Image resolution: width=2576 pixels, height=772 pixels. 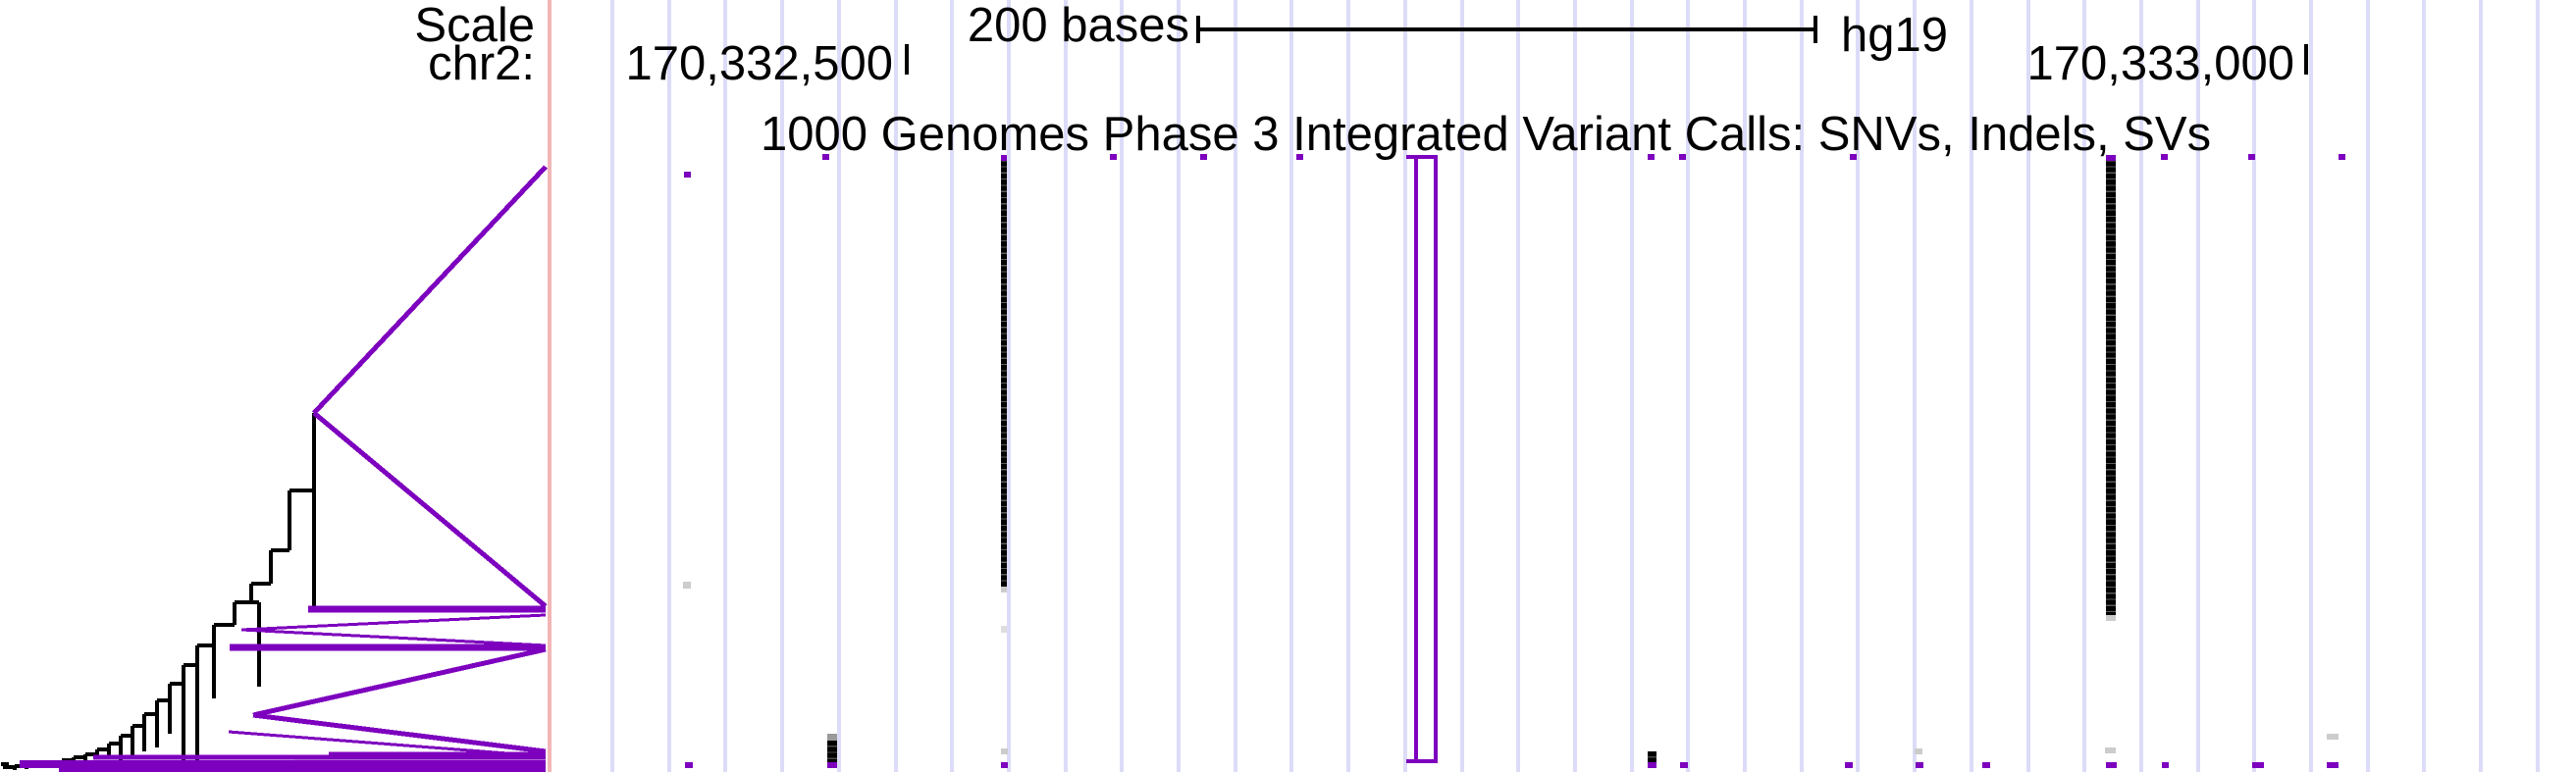 I want to click on position-label-left: 170,332,500, so click(x=759, y=64).